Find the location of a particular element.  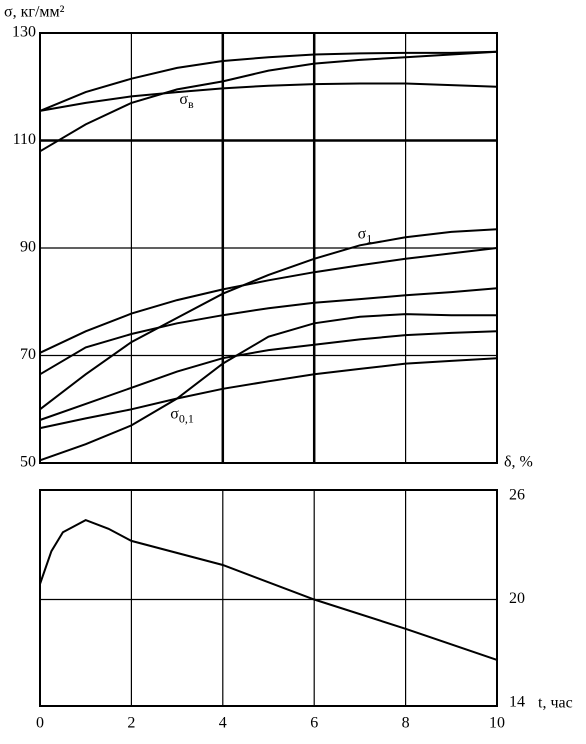

y-tick-label: 20 is located at coordinates (517, 598).